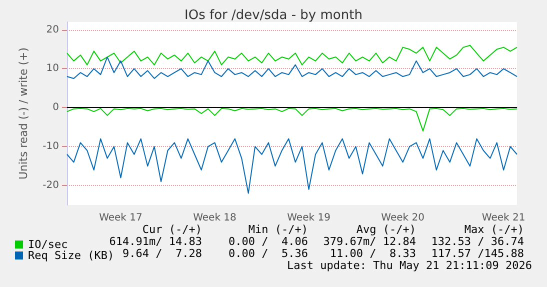  What do you see at coordinates (120, 218) in the screenshot?
I see `x-tick-label: Week 17` at bounding box center [120, 218].